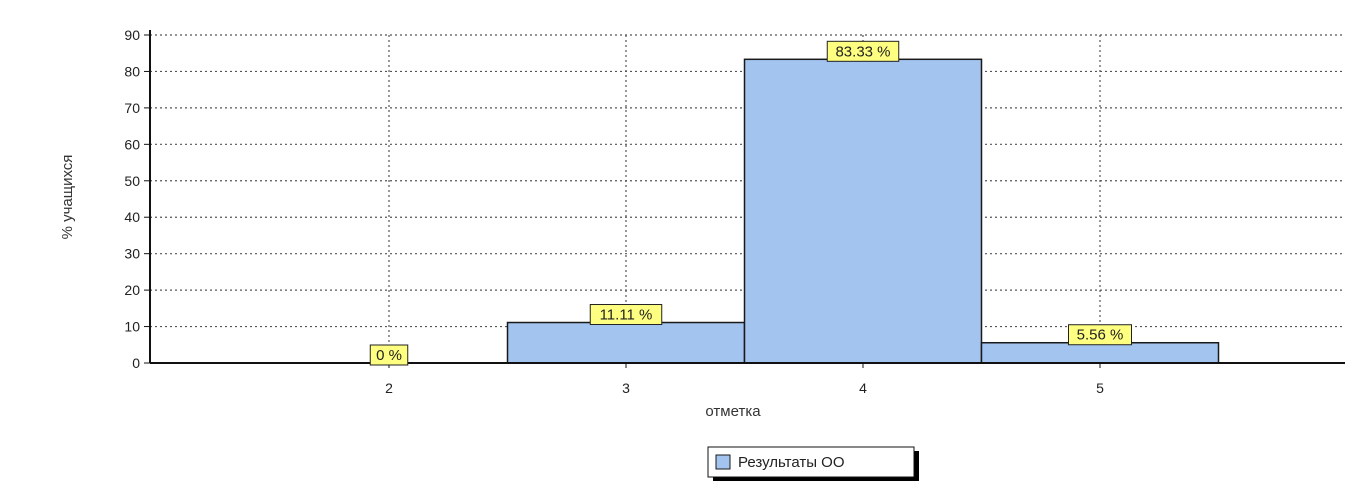  I want to click on data-label-4: 83.33 %, so click(862, 51).